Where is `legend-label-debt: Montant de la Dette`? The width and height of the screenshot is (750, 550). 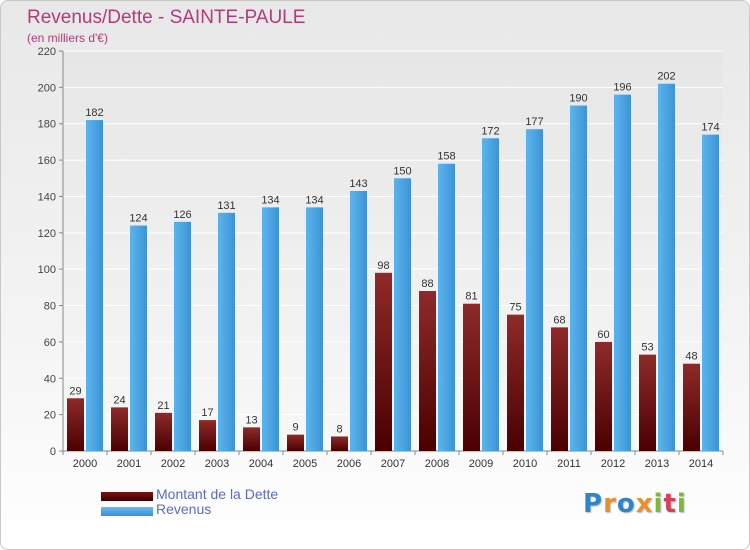
legend-label-debt: Montant de la Dette is located at coordinates (217, 494).